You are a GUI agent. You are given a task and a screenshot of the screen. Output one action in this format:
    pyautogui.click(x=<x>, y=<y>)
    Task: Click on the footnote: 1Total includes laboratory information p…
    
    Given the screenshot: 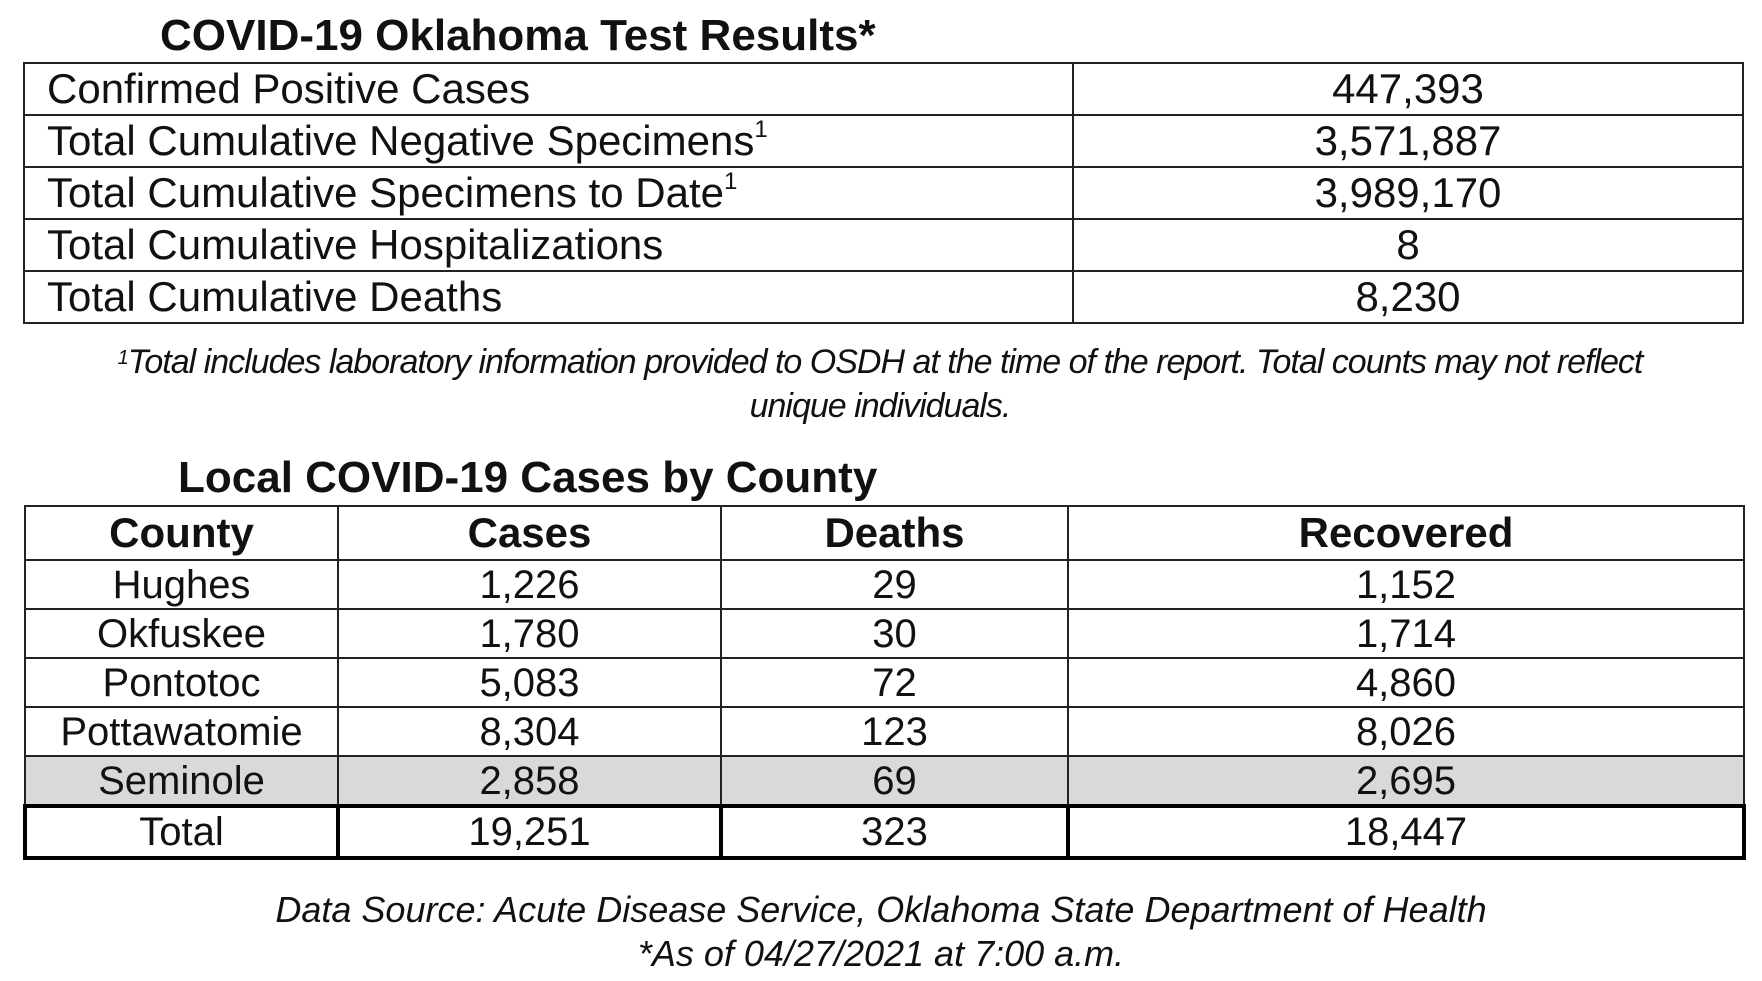 What is the action you would take?
    pyautogui.click(x=880, y=384)
    